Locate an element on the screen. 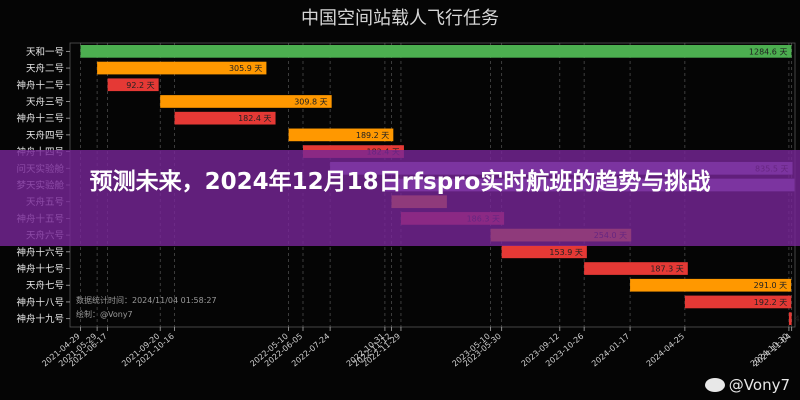  bar-label-1: 305.9 天 is located at coordinates (245, 68).